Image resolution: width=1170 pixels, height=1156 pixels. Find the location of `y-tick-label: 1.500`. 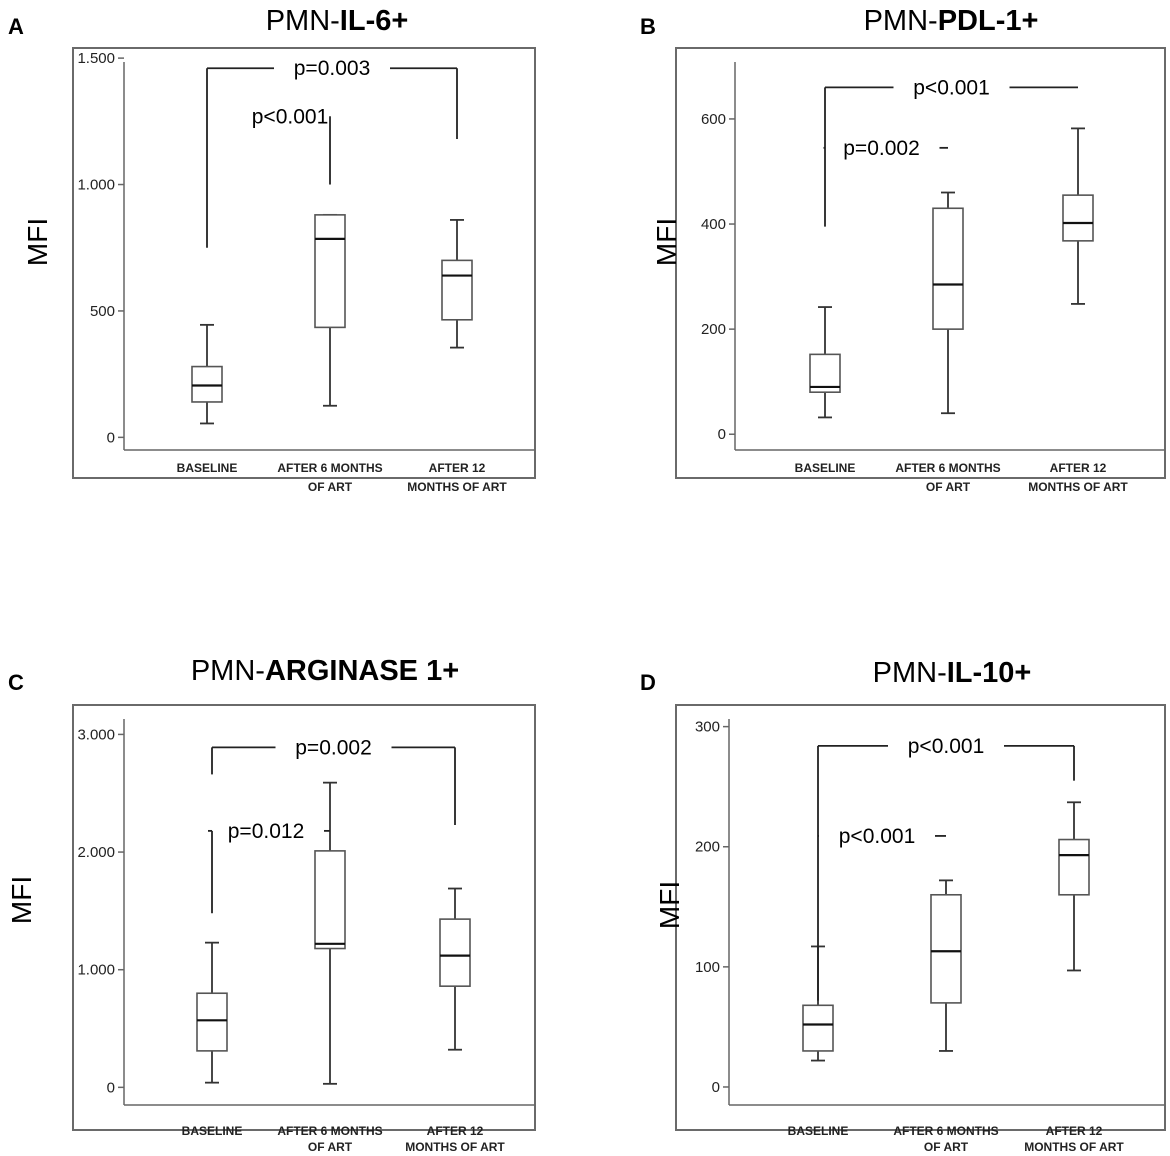

y-tick-label: 1.500 is located at coordinates (96, 58).